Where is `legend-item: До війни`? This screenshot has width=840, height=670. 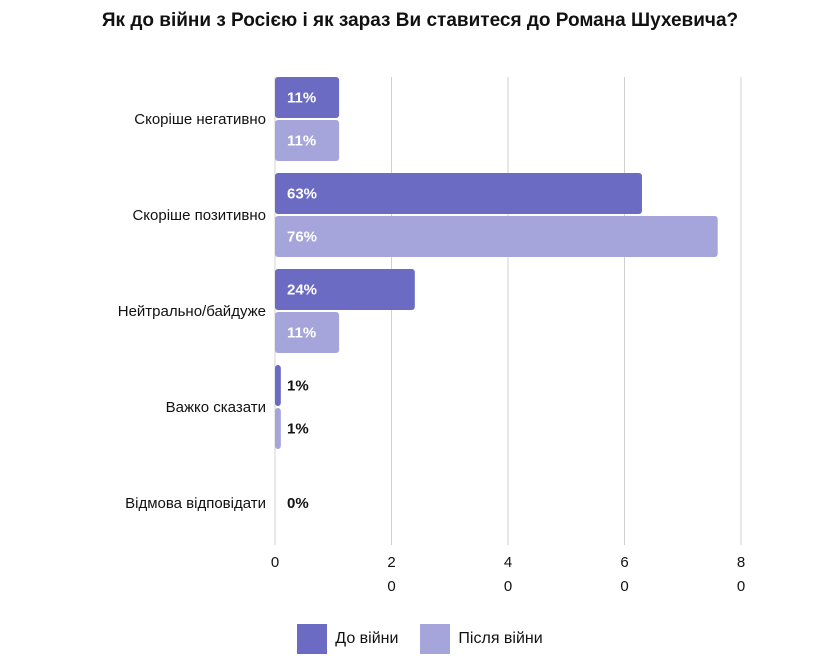
legend-item: До війни is located at coordinates (347, 639).